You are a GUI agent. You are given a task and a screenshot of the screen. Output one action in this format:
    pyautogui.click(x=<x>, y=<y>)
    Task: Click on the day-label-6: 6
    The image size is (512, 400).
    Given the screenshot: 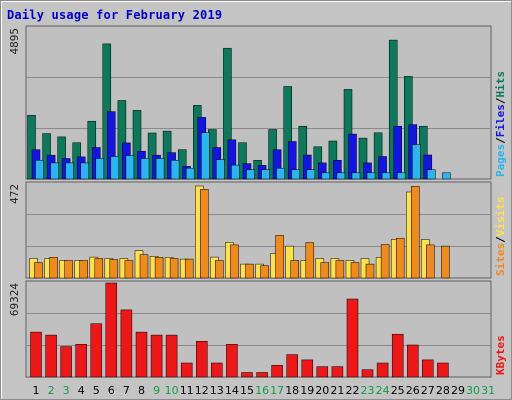 What is the action you would take?
    pyautogui.click(x=111, y=390)
    